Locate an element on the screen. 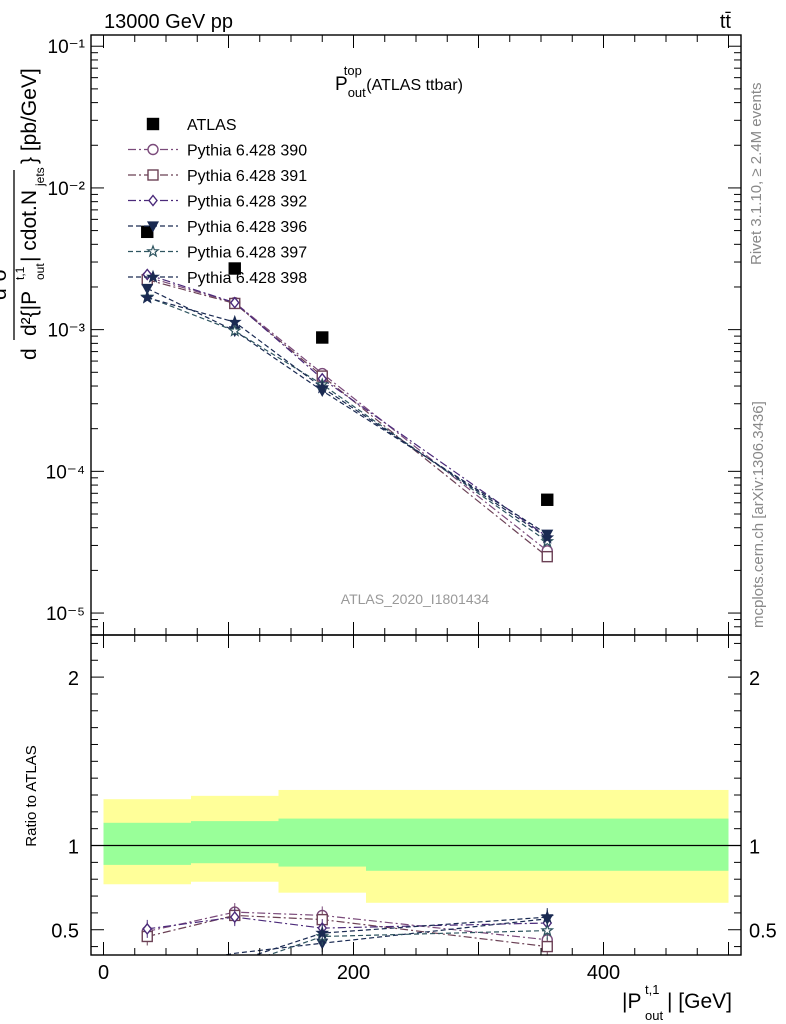  y-tick-label: 10⁻⁴ is located at coordinates (65, 472).